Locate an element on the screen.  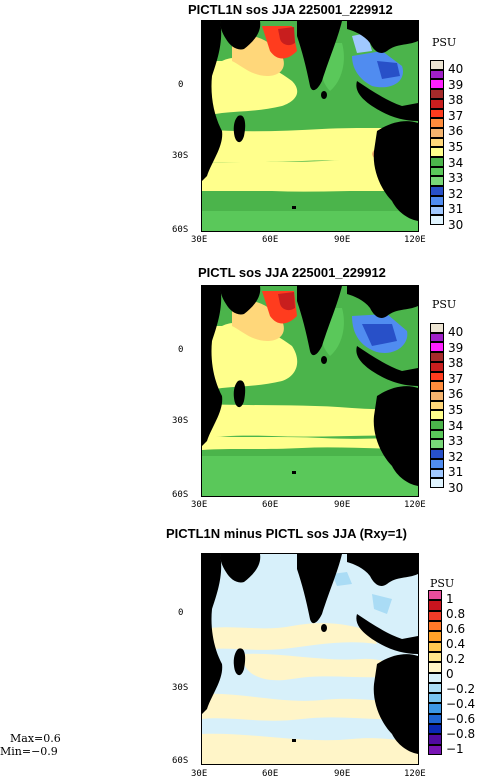
panel-1-lat-30s: 30S is located at coordinates (180, 156).